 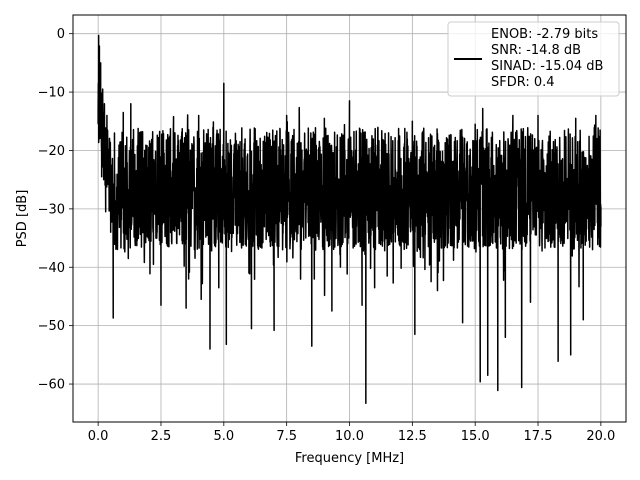 I want to click on x-tick-label: 12.5, so click(x=412, y=436).